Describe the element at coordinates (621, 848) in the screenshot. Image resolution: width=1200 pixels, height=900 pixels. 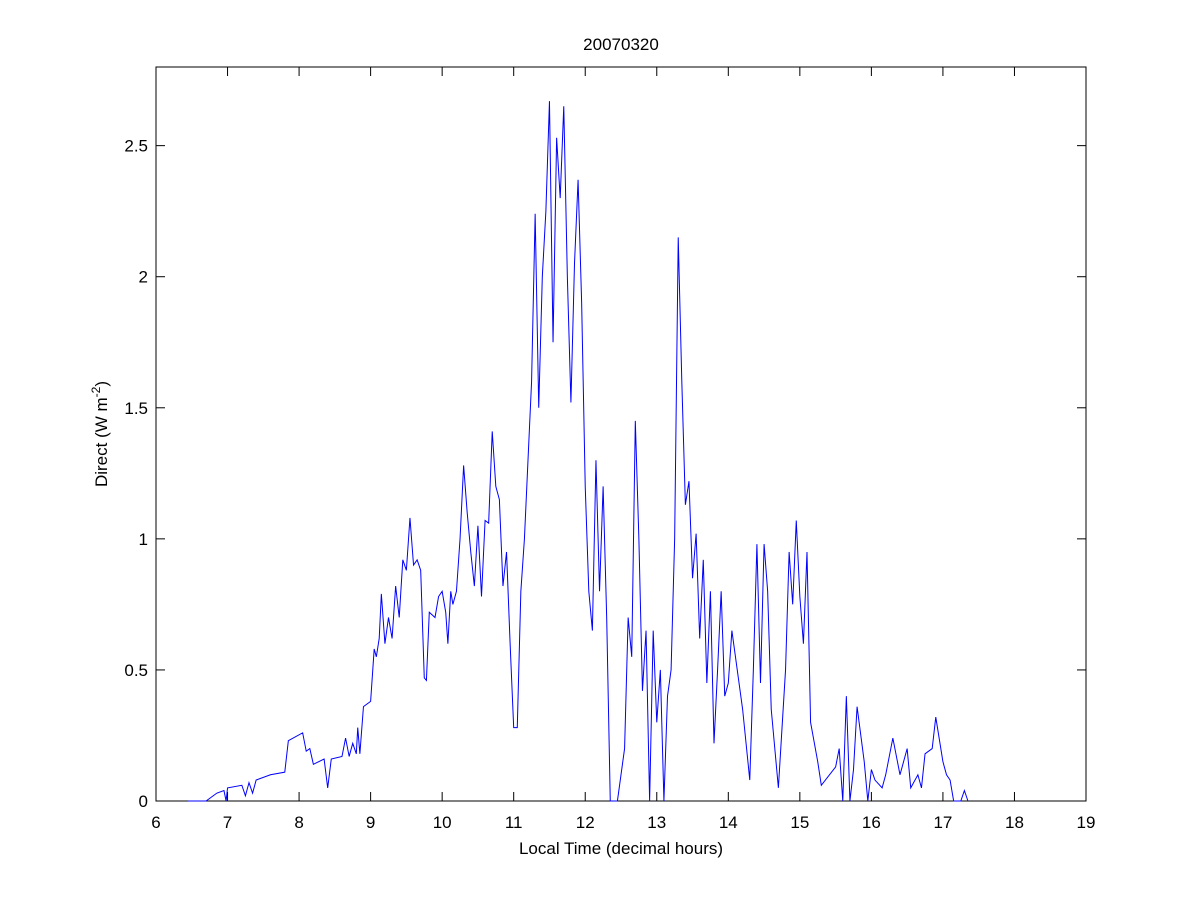
I see `x-axis-label: Local Time (decimal hours)` at that location.